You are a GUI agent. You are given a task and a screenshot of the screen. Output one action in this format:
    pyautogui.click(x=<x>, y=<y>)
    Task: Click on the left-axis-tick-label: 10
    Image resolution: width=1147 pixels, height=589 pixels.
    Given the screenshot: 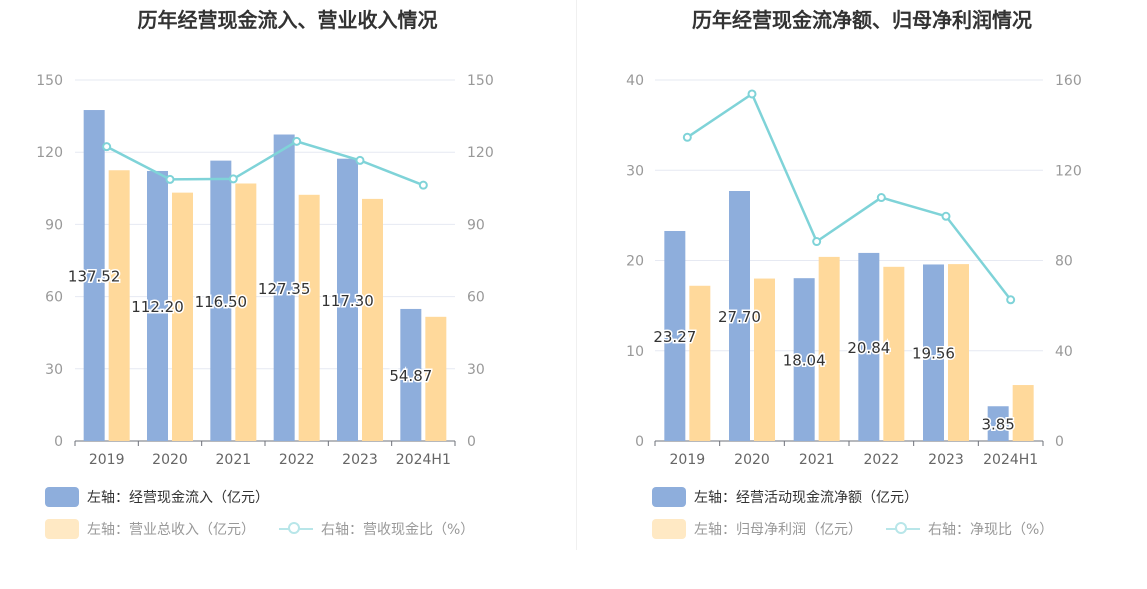 What is the action you would take?
    pyautogui.click(x=635, y=352)
    